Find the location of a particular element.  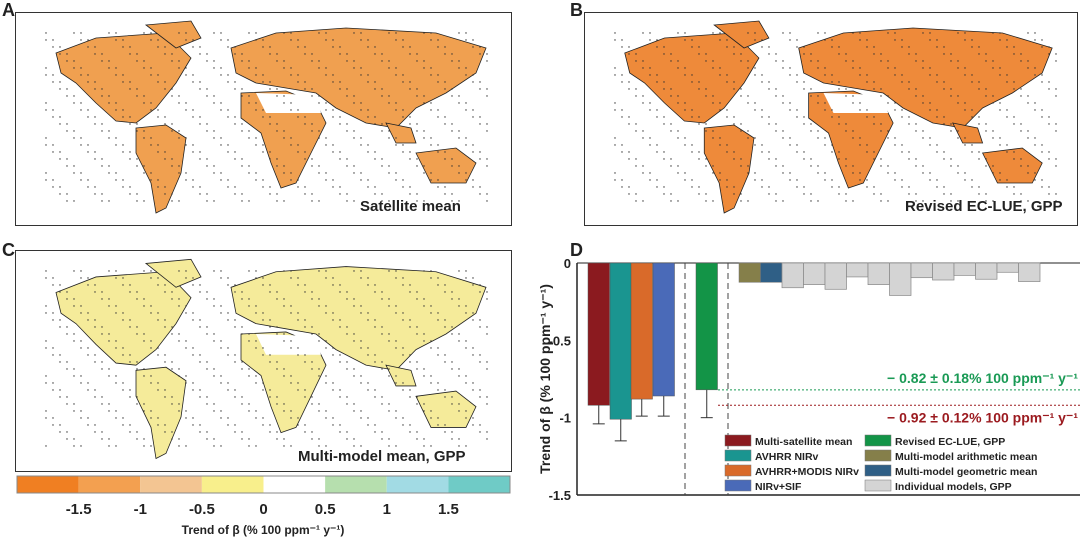

panel-label-a: A is located at coordinates (8, 10).